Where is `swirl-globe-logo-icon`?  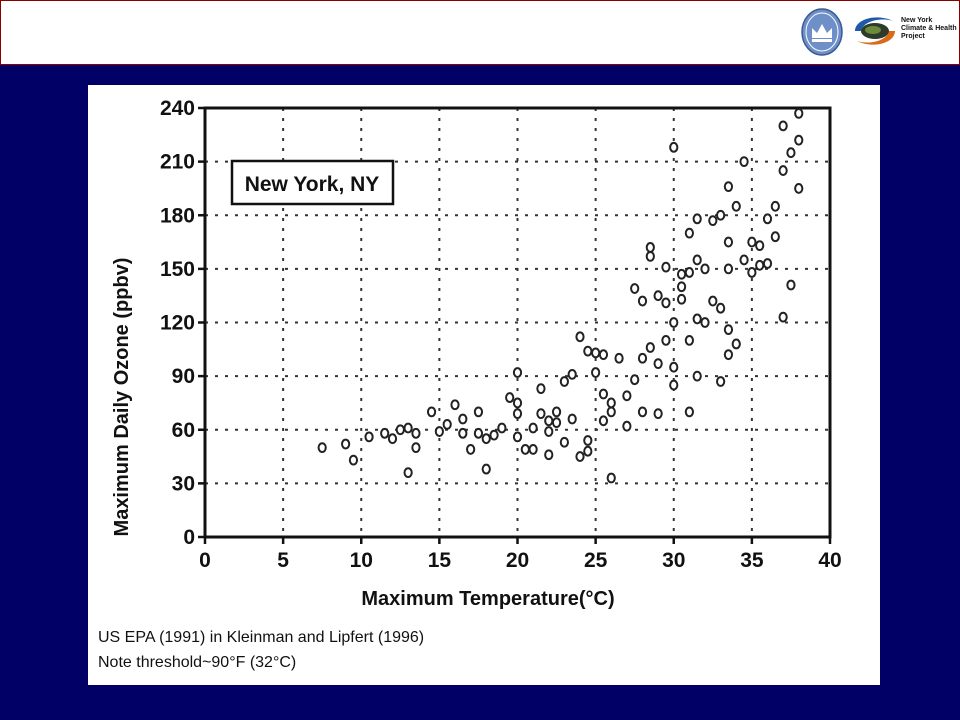
swirl-globe-logo-icon is located at coordinates (875, 31).